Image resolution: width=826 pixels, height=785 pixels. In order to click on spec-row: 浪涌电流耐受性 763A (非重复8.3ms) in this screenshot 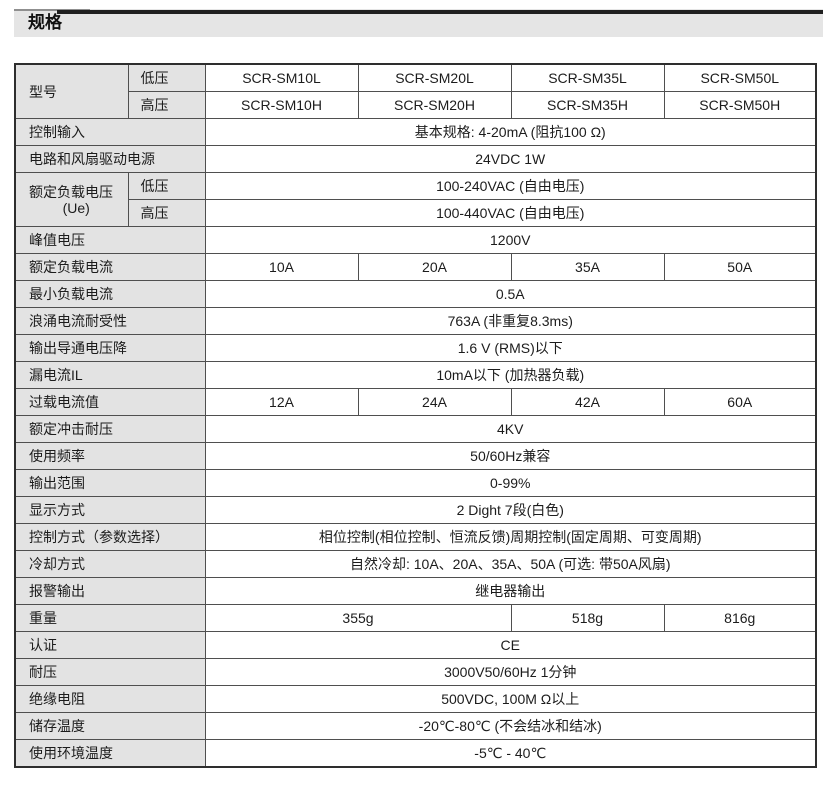, I will do `click(415, 321)`.